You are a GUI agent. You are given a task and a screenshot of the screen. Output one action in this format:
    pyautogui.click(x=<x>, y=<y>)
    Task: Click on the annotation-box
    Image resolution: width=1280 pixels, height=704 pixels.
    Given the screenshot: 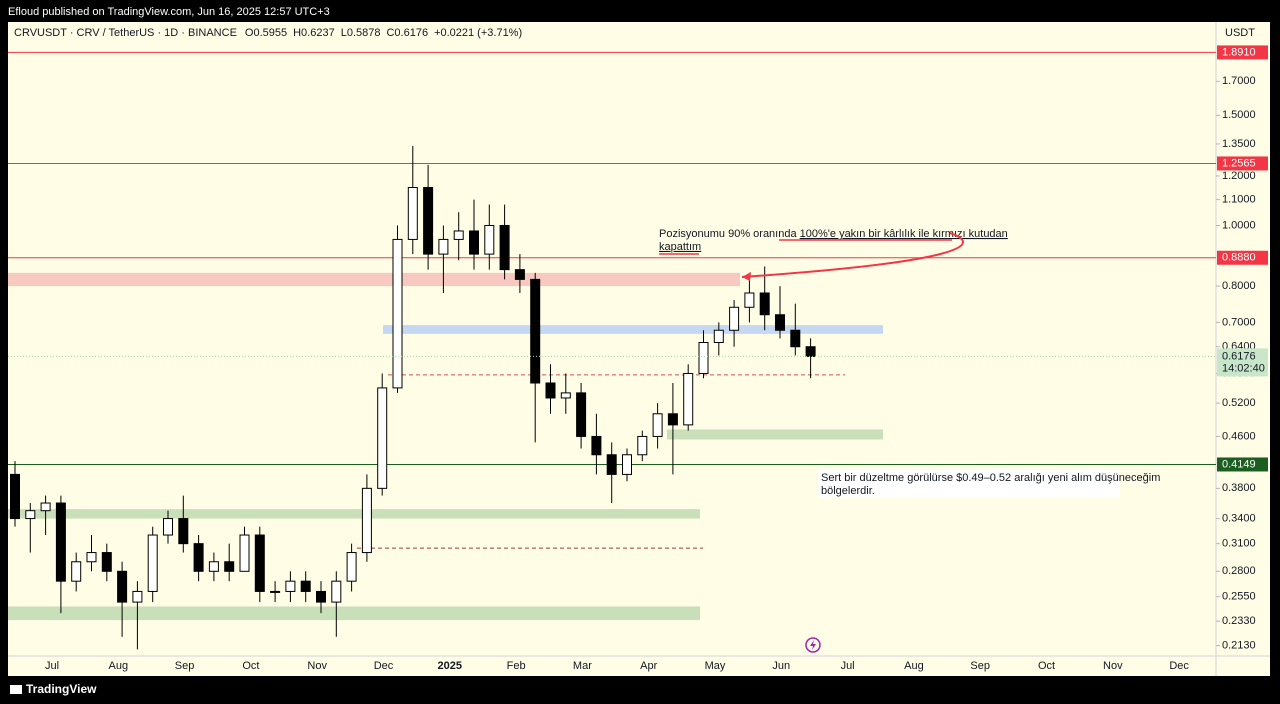 What is the action you would take?
    pyautogui.click(x=969, y=484)
    